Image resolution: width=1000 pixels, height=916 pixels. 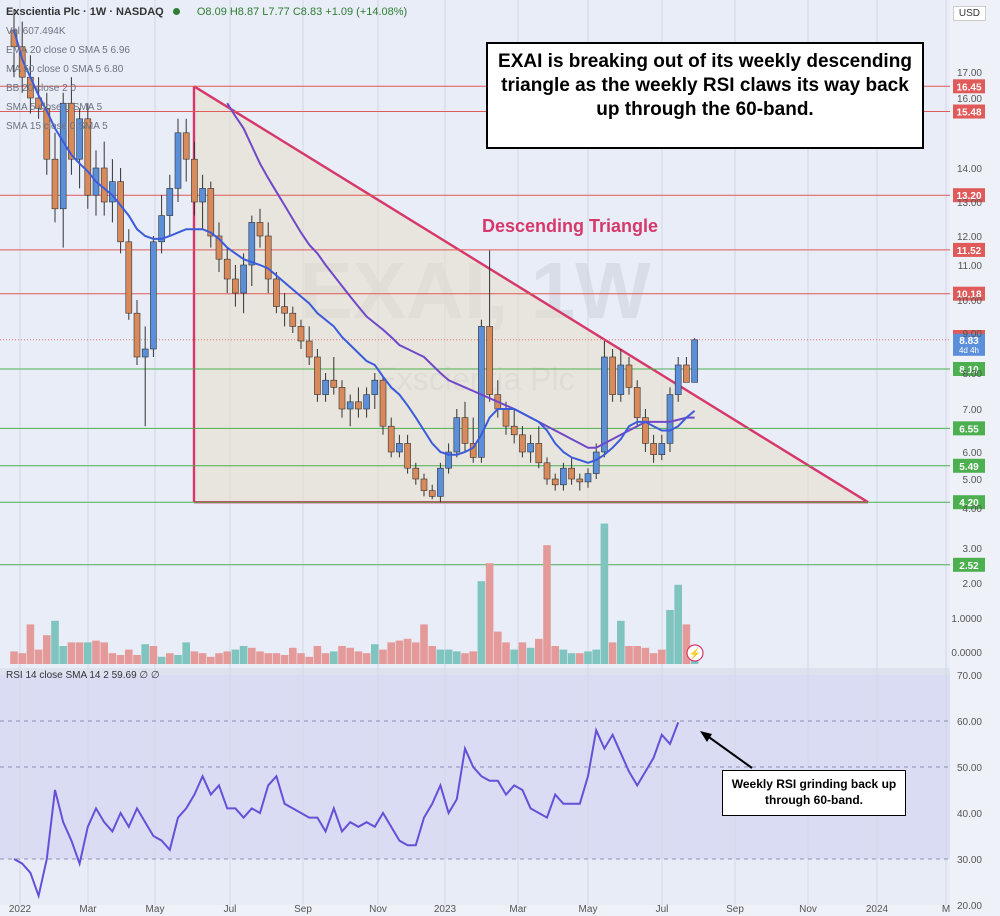 What do you see at coordinates (969, 814) in the screenshot?
I see `rsi-axis-tick: 40.00` at bounding box center [969, 814].